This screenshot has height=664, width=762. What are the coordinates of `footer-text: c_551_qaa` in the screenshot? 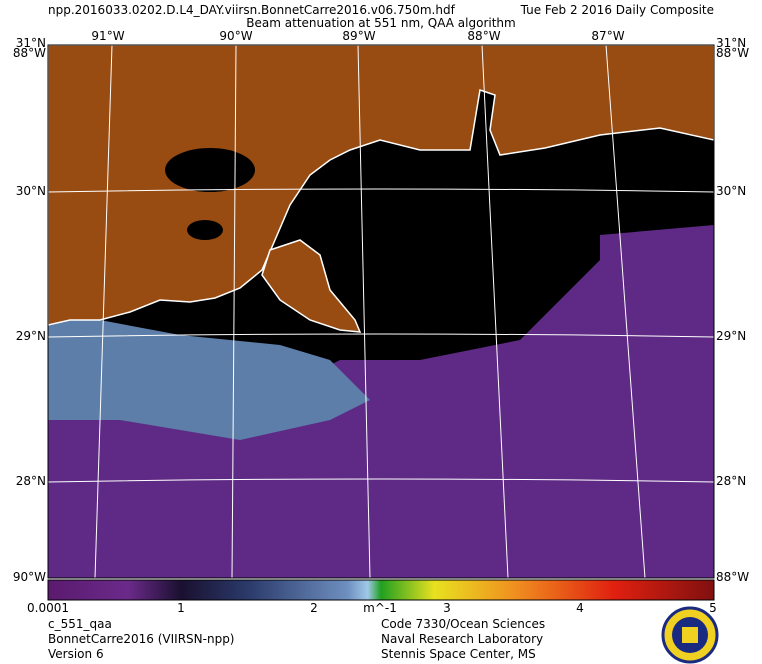 It's located at (80, 624).